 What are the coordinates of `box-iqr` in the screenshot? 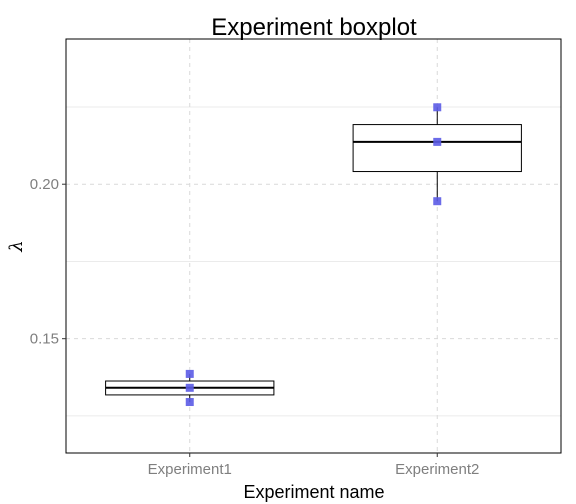 It's located at (437, 148).